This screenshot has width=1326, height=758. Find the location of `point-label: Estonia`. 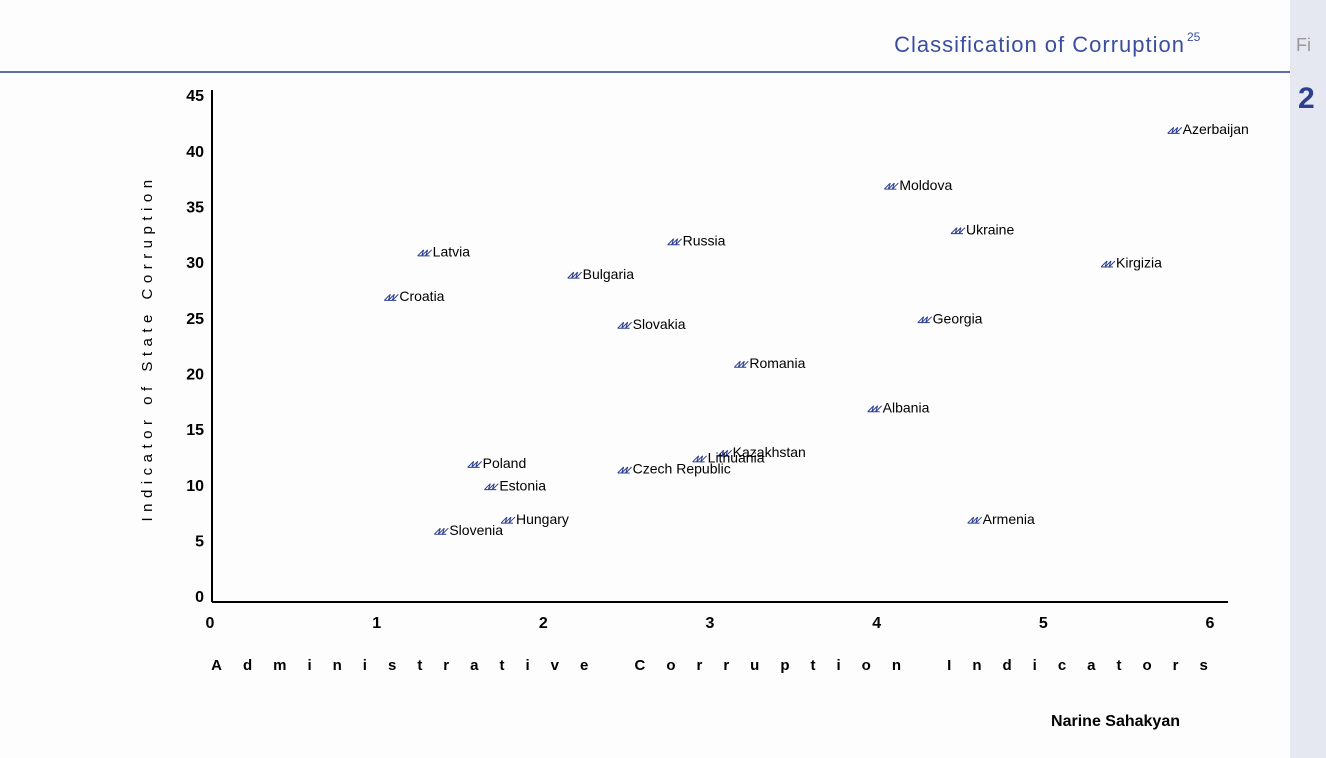

point-label: Estonia is located at coordinates (522, 485).